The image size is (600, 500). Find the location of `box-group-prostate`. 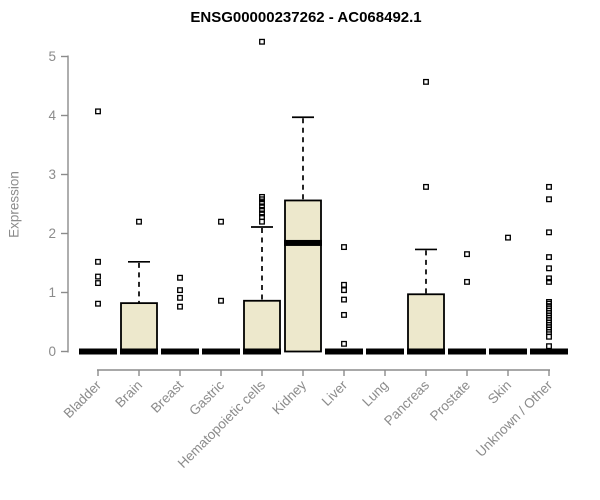

box-group-prostate is located at coordinates (467, 303).